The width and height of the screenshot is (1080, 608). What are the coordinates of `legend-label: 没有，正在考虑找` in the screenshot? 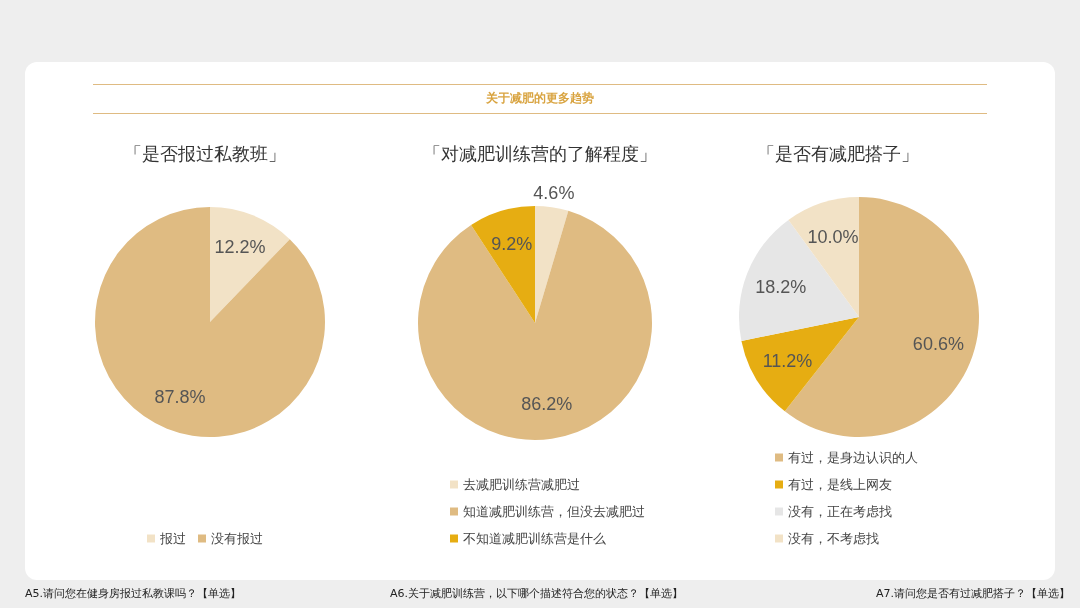 It's located at (840, 511).